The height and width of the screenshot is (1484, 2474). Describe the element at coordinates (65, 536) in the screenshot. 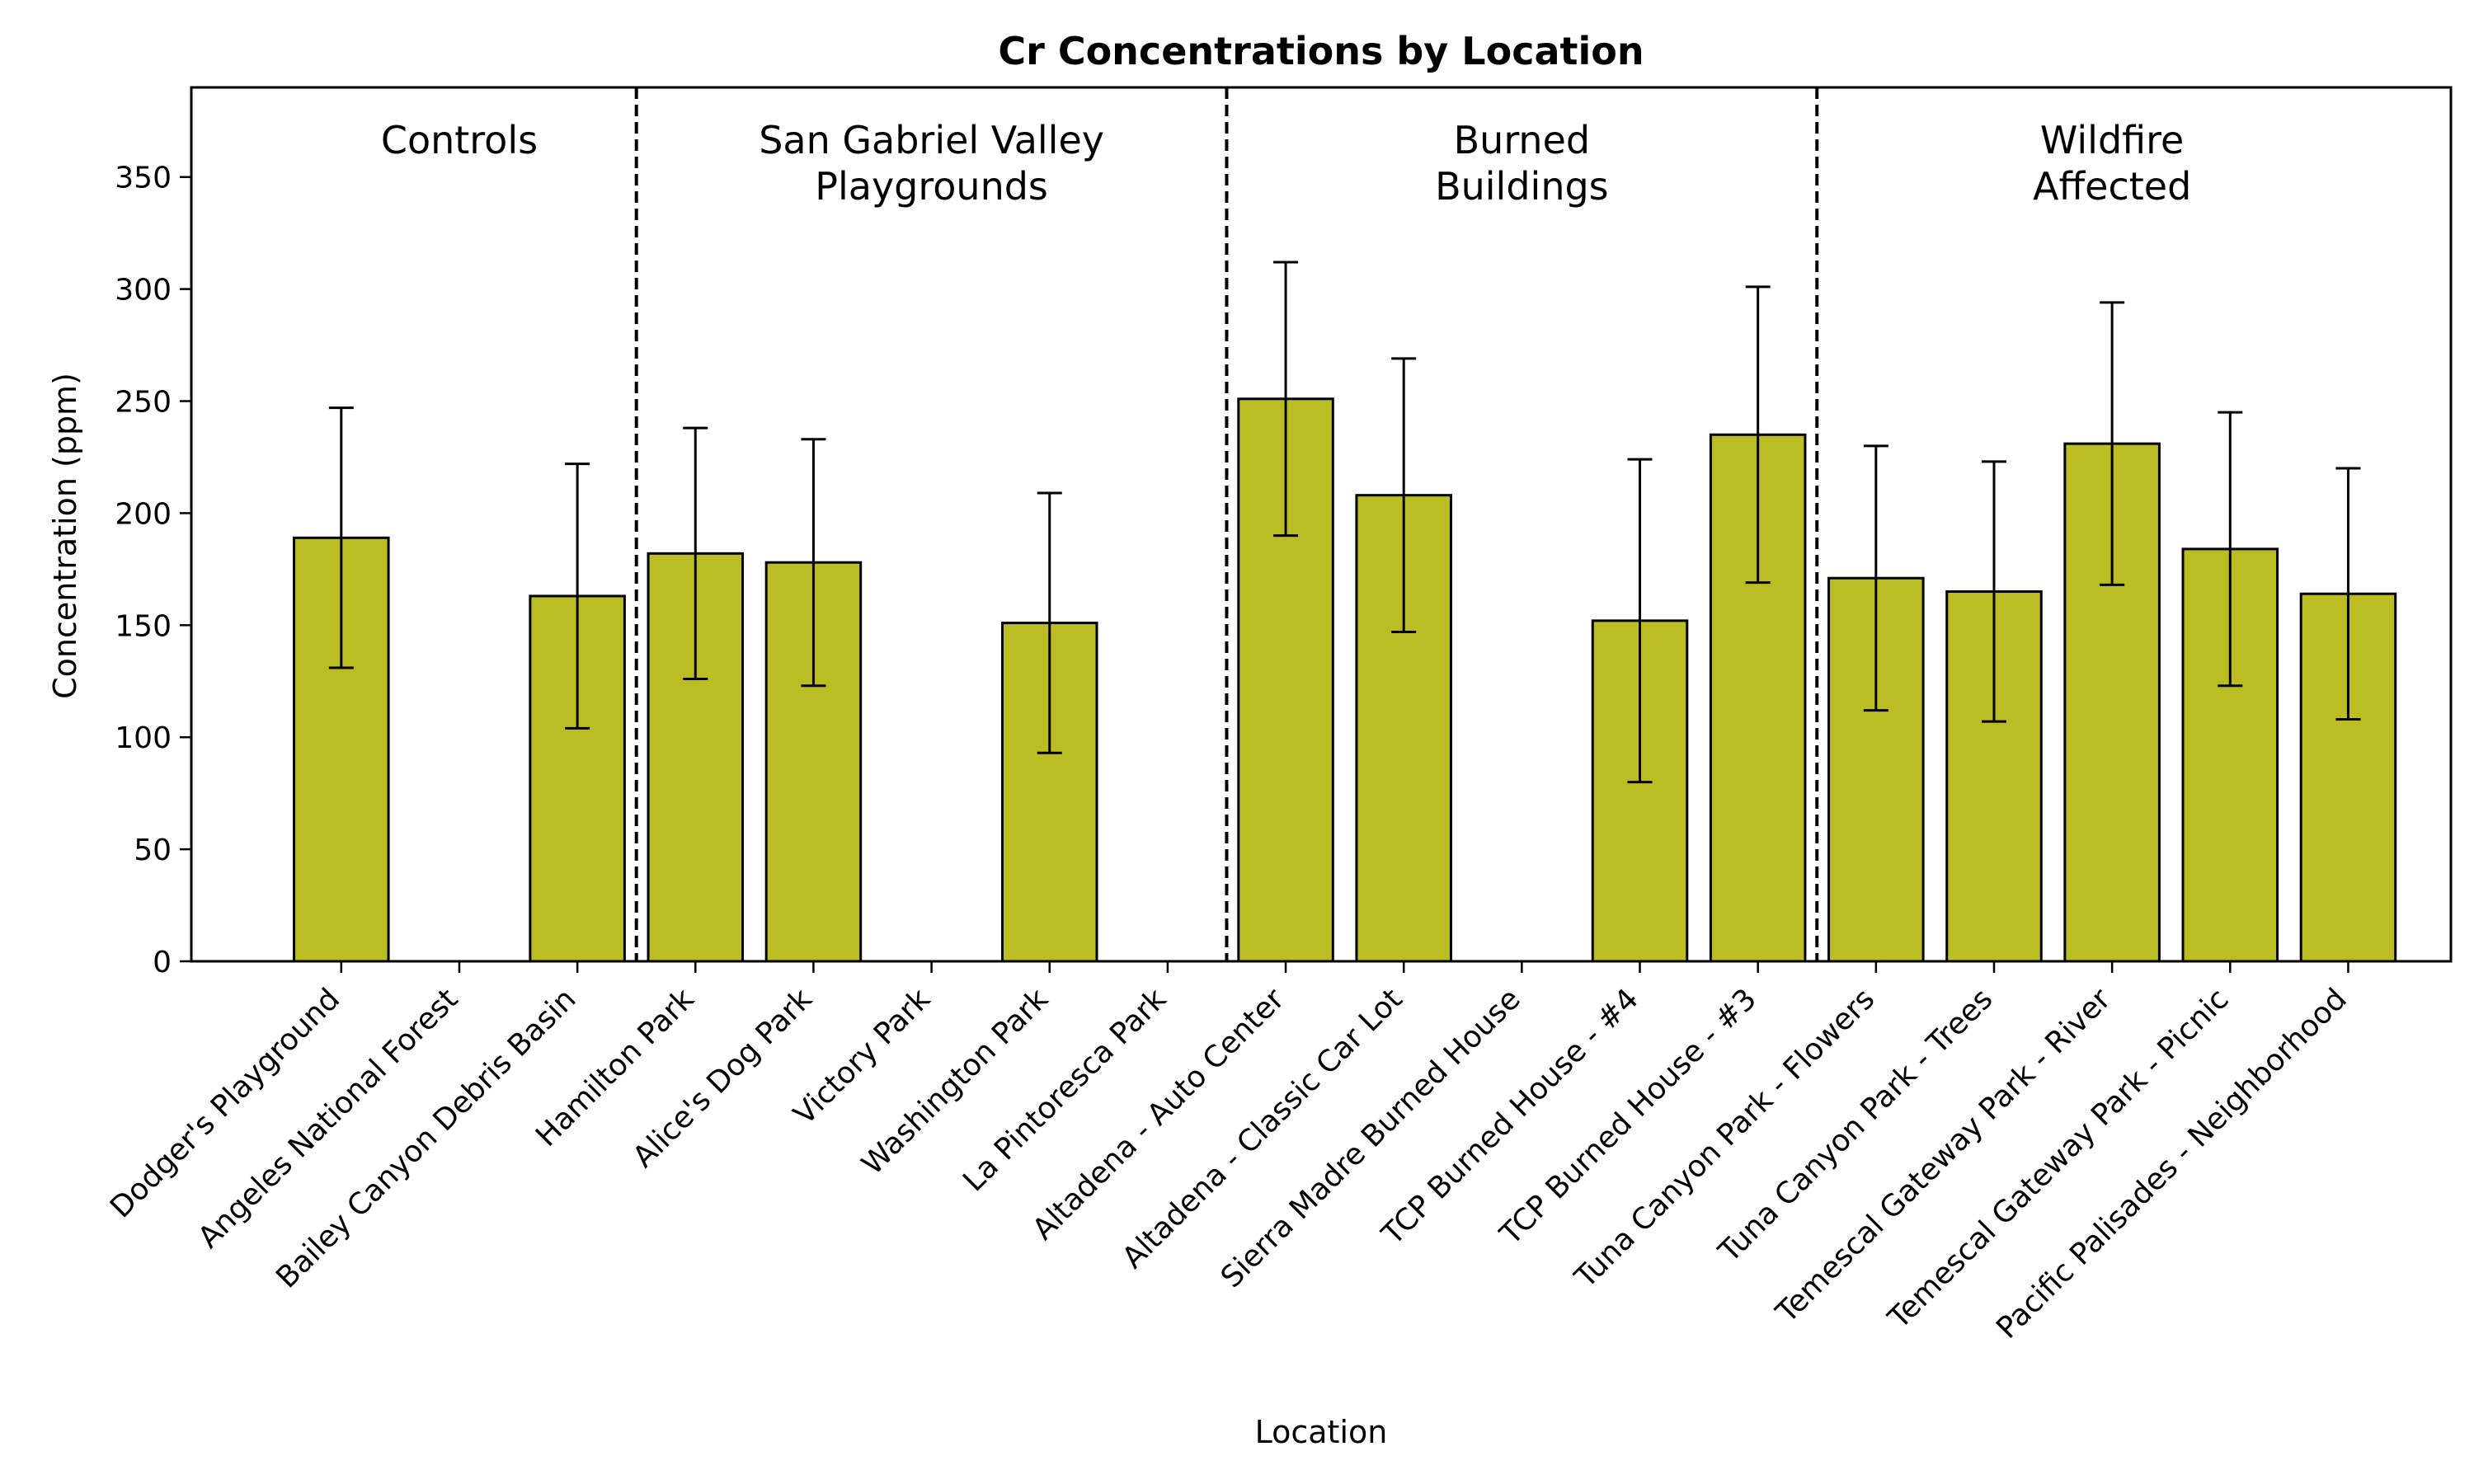

I see `y-axis-label: Concentration (ppm)` at that location.